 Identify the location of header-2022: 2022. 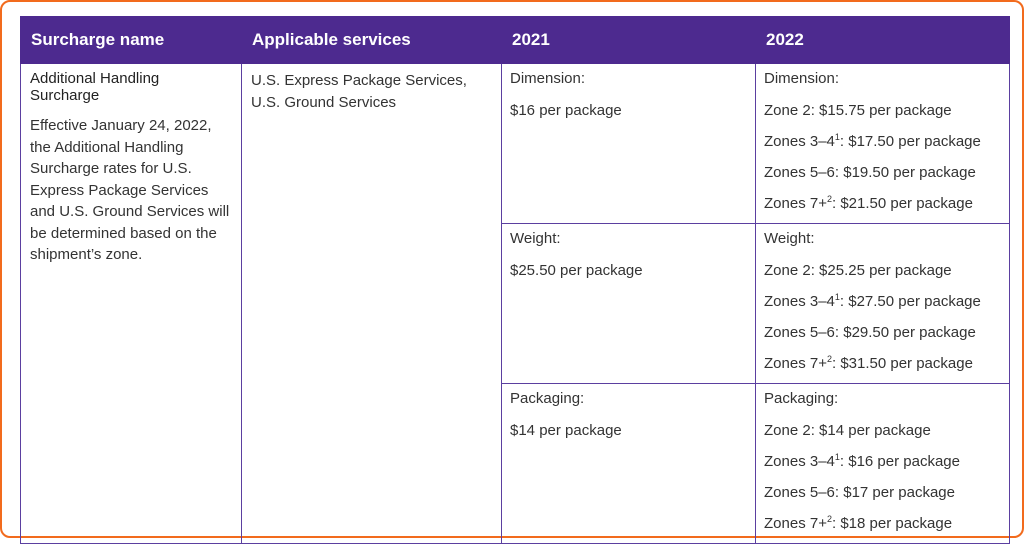
(882, 40).